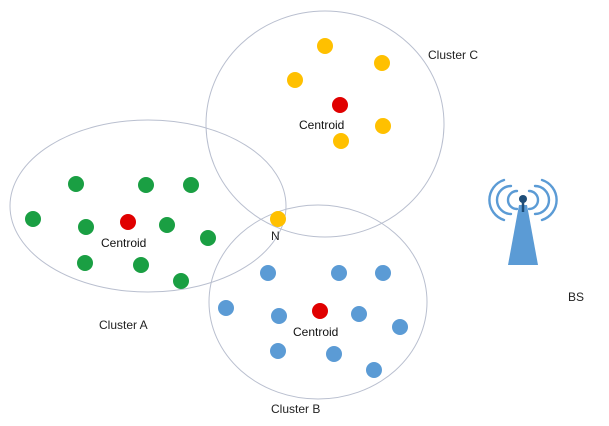  Describe the element at coordinates (533, 200) in the screenshot. I see `signal-wave-right-inner` at that location.